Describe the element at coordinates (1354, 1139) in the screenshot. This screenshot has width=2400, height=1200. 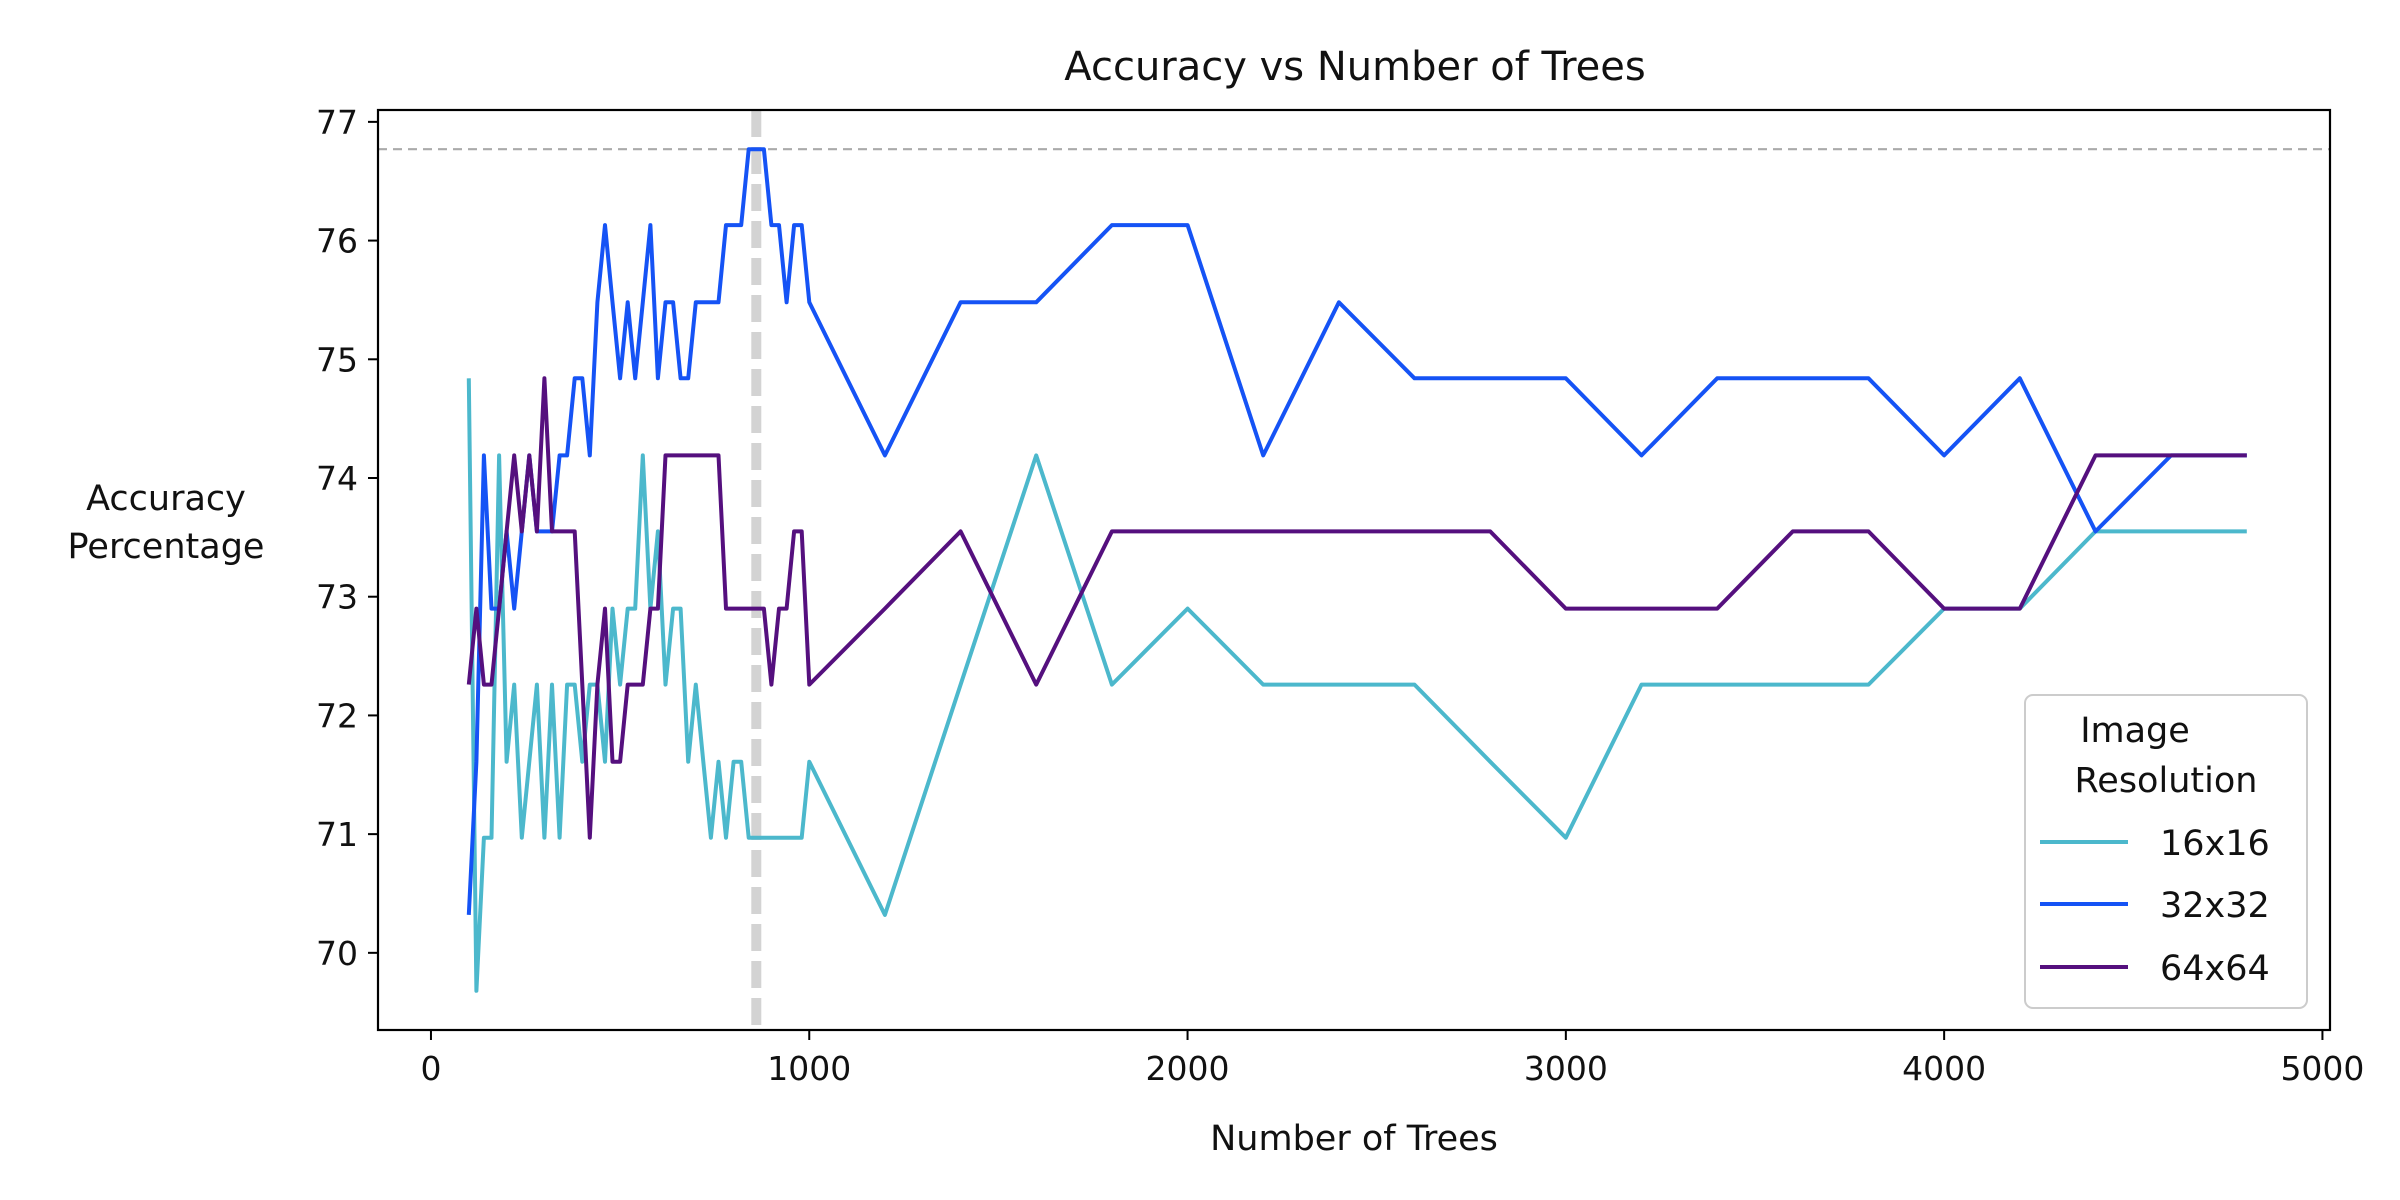
I see `x-axis-label: Number of Trees` at that location.